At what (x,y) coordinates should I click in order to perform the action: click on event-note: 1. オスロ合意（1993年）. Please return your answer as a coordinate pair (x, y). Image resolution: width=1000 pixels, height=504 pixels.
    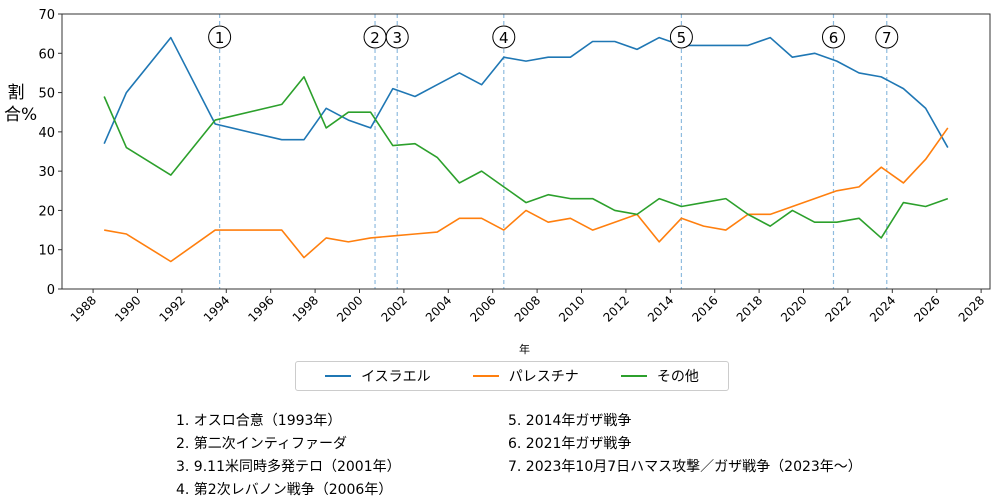
    Looking at the image, I should click on (259, 421).